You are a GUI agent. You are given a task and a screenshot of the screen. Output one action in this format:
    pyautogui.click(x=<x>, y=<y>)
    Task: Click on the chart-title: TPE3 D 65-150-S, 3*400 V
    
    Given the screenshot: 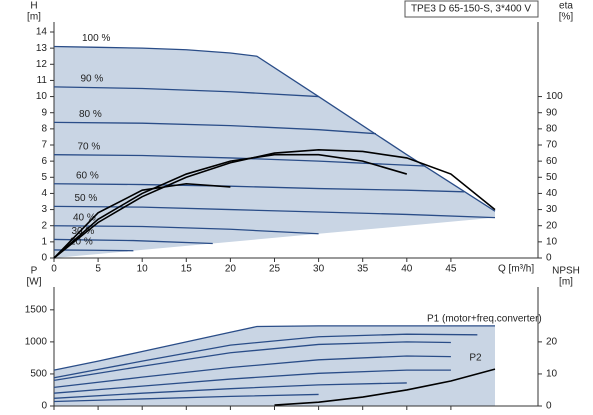 What is the action you would take?
    pyautogui.click(x=471, y=9)
    